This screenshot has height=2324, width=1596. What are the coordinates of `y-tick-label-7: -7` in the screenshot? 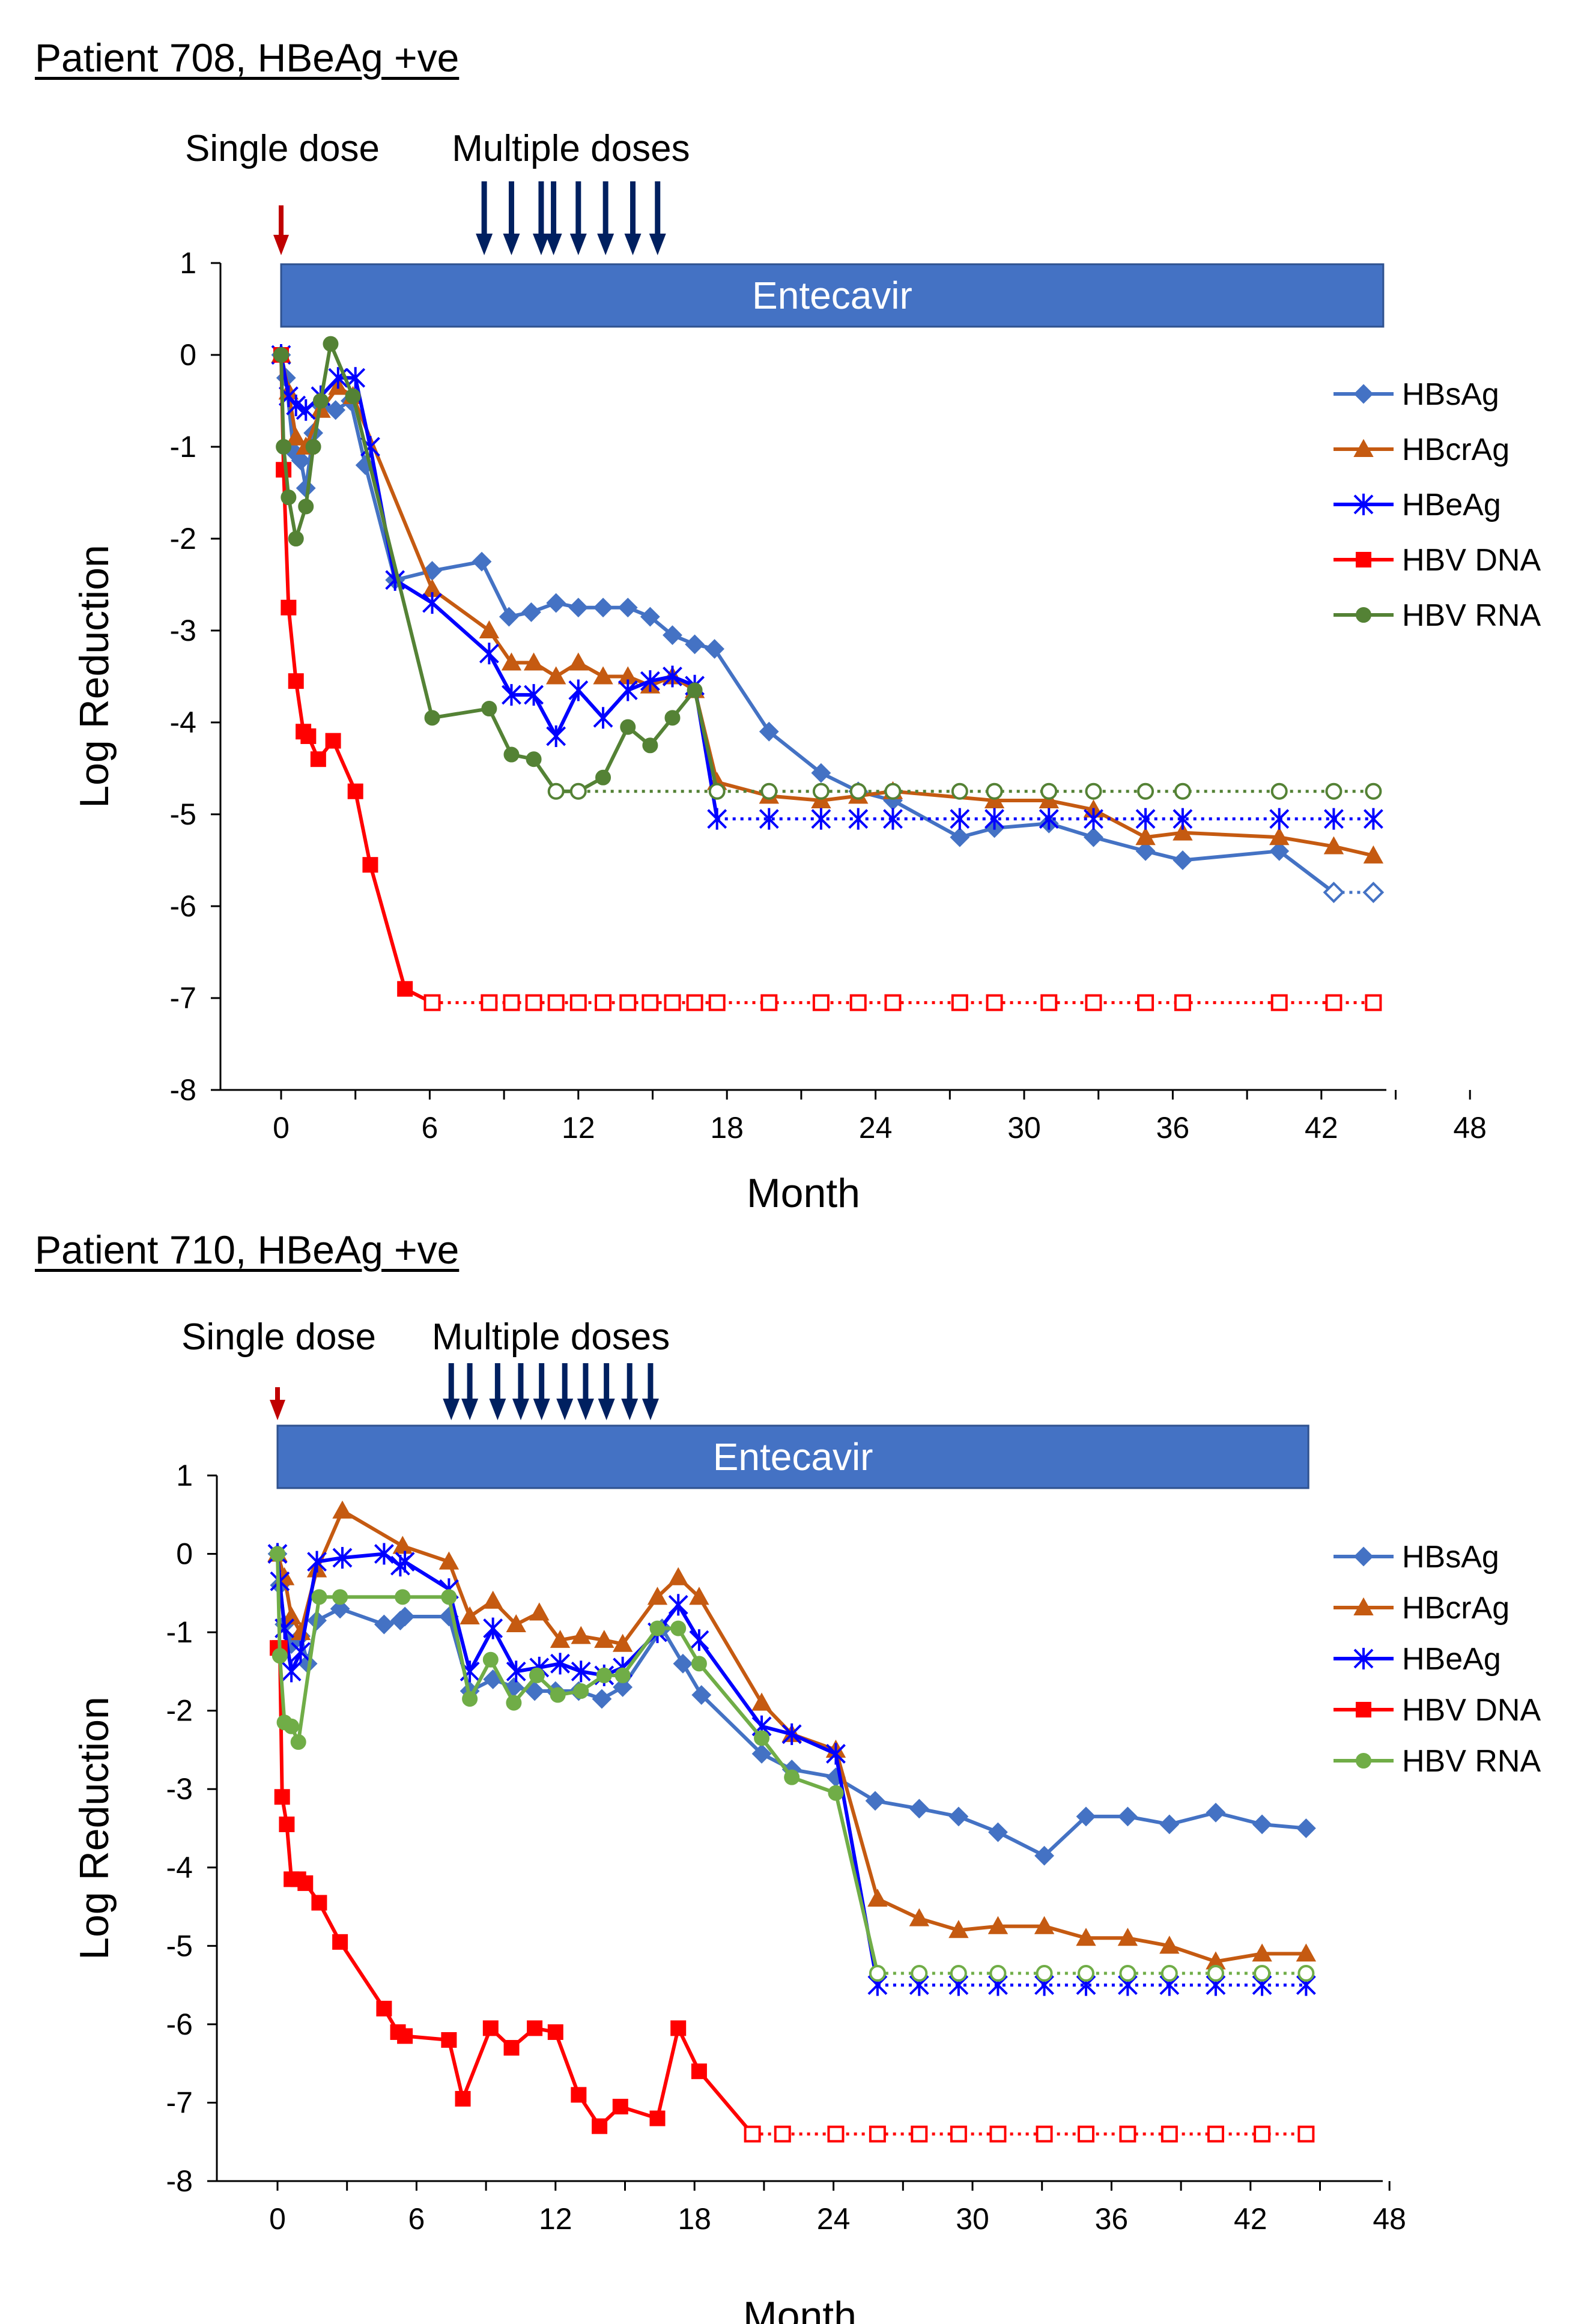 It's located at (183, 998).